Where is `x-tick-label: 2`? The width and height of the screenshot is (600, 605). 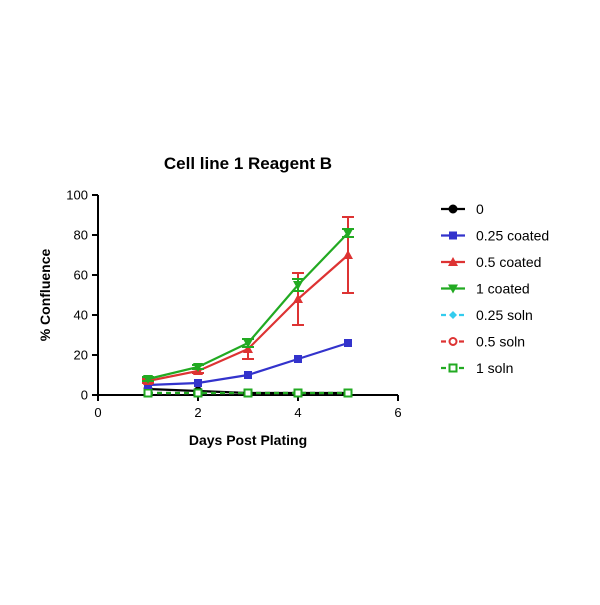 x-tick-label: 2 is located at coordinates (197, 412).